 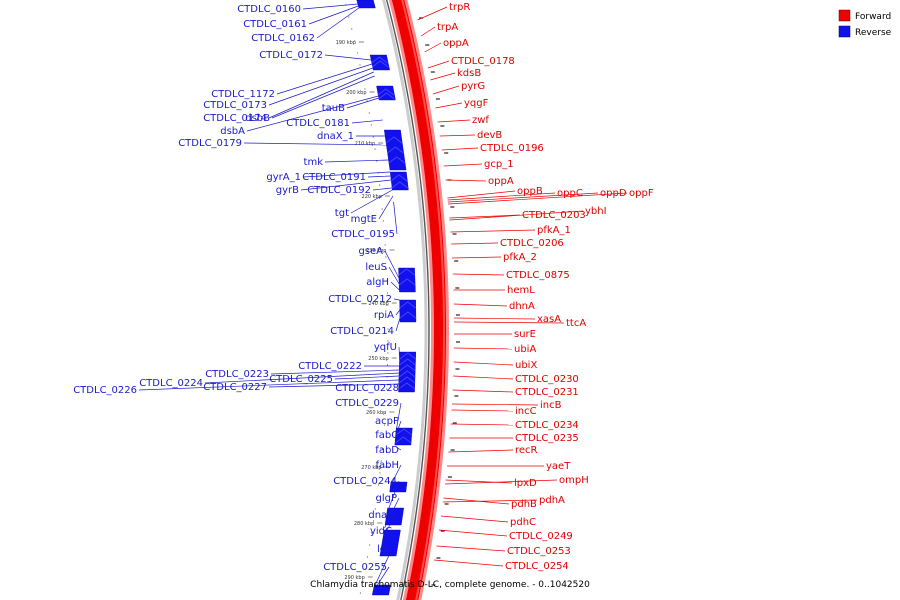 I want to click on reverse-gene-label: CTDLC_0162, so click(x=283, y=38).